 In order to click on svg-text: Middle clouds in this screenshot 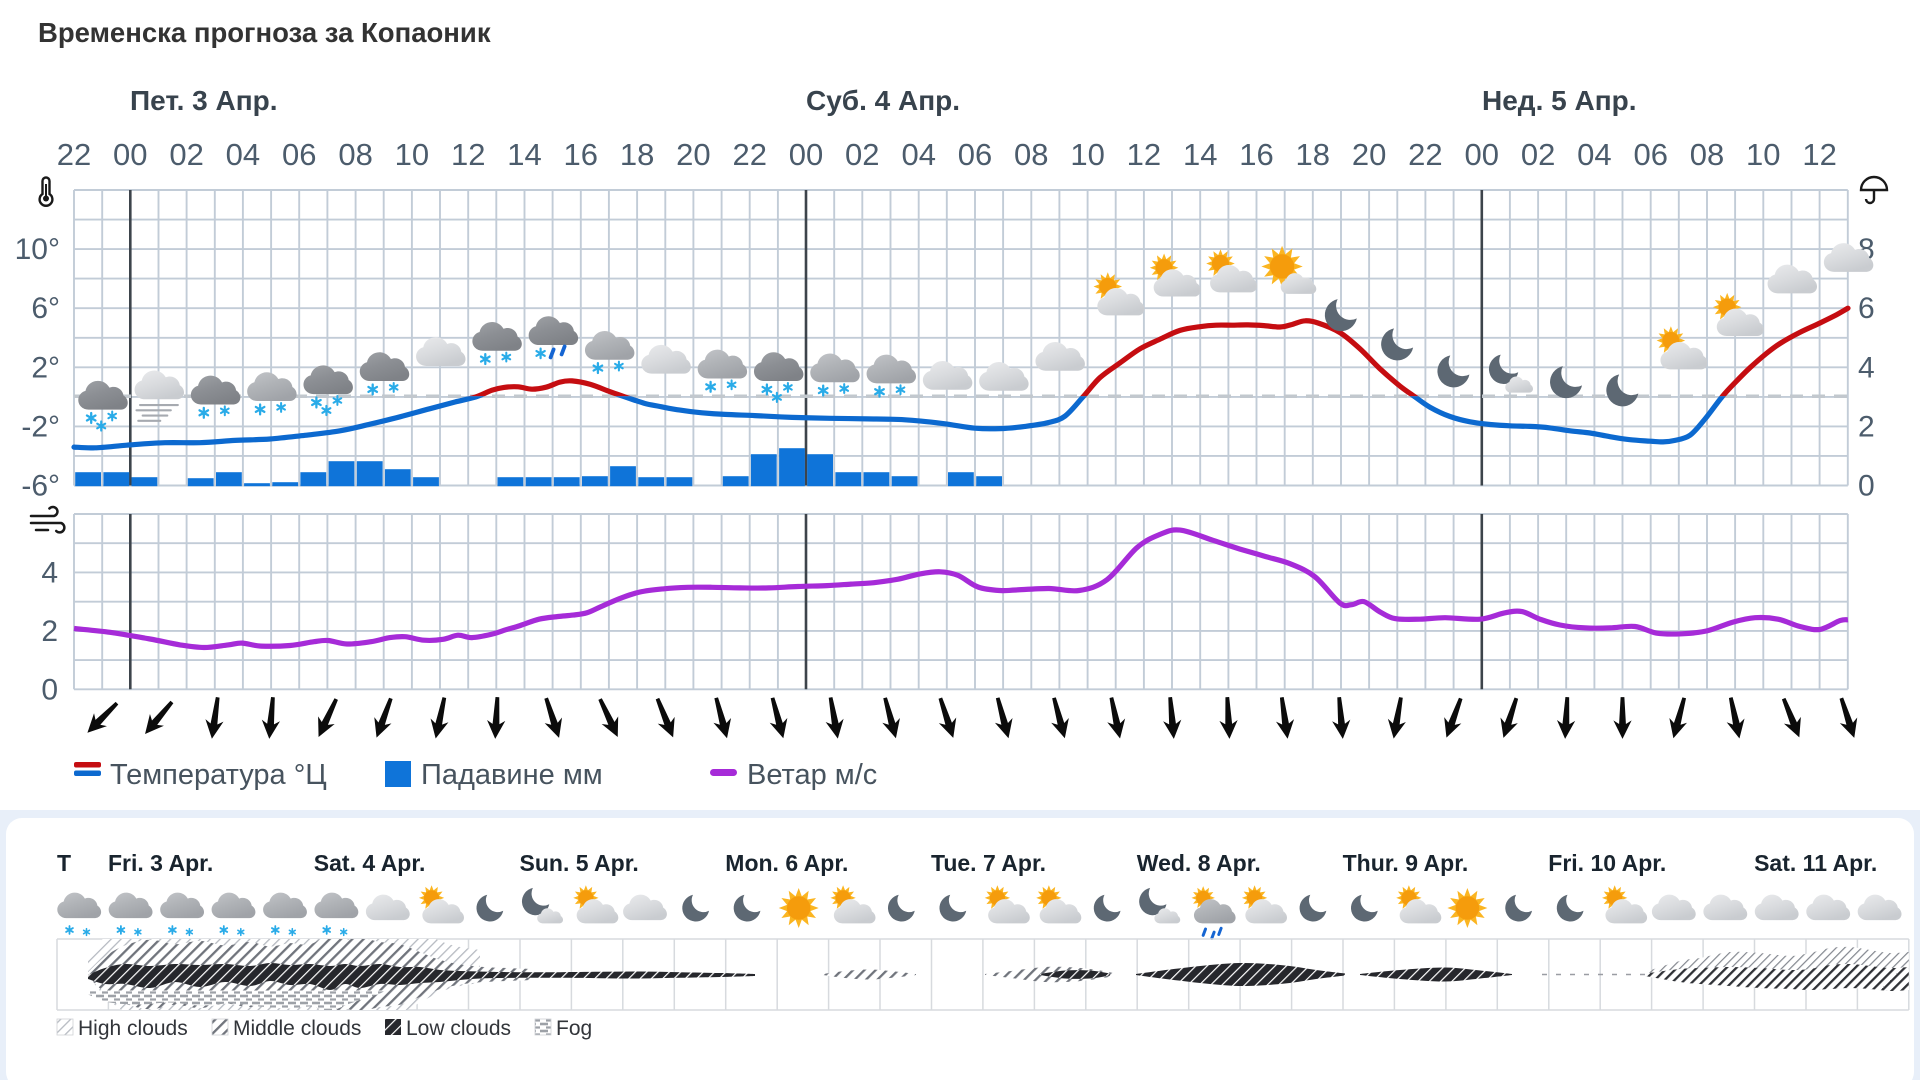, I will do `click(297, 1028)`.